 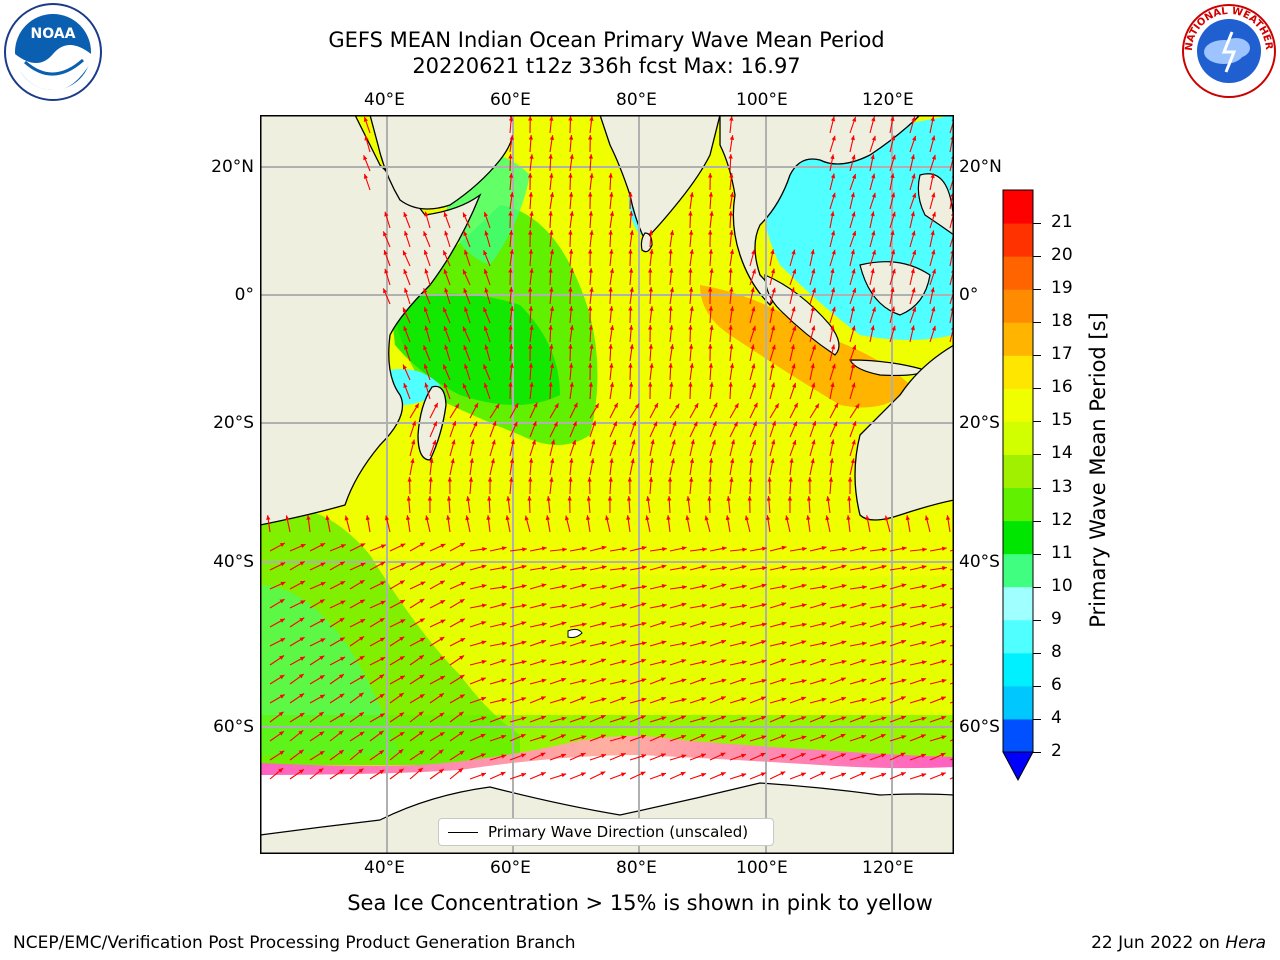 What do you see at coordinates (232, 167) in the screenshot?
I see `lat-label-left-20n: 20°N` at bounding box center [232, 167].